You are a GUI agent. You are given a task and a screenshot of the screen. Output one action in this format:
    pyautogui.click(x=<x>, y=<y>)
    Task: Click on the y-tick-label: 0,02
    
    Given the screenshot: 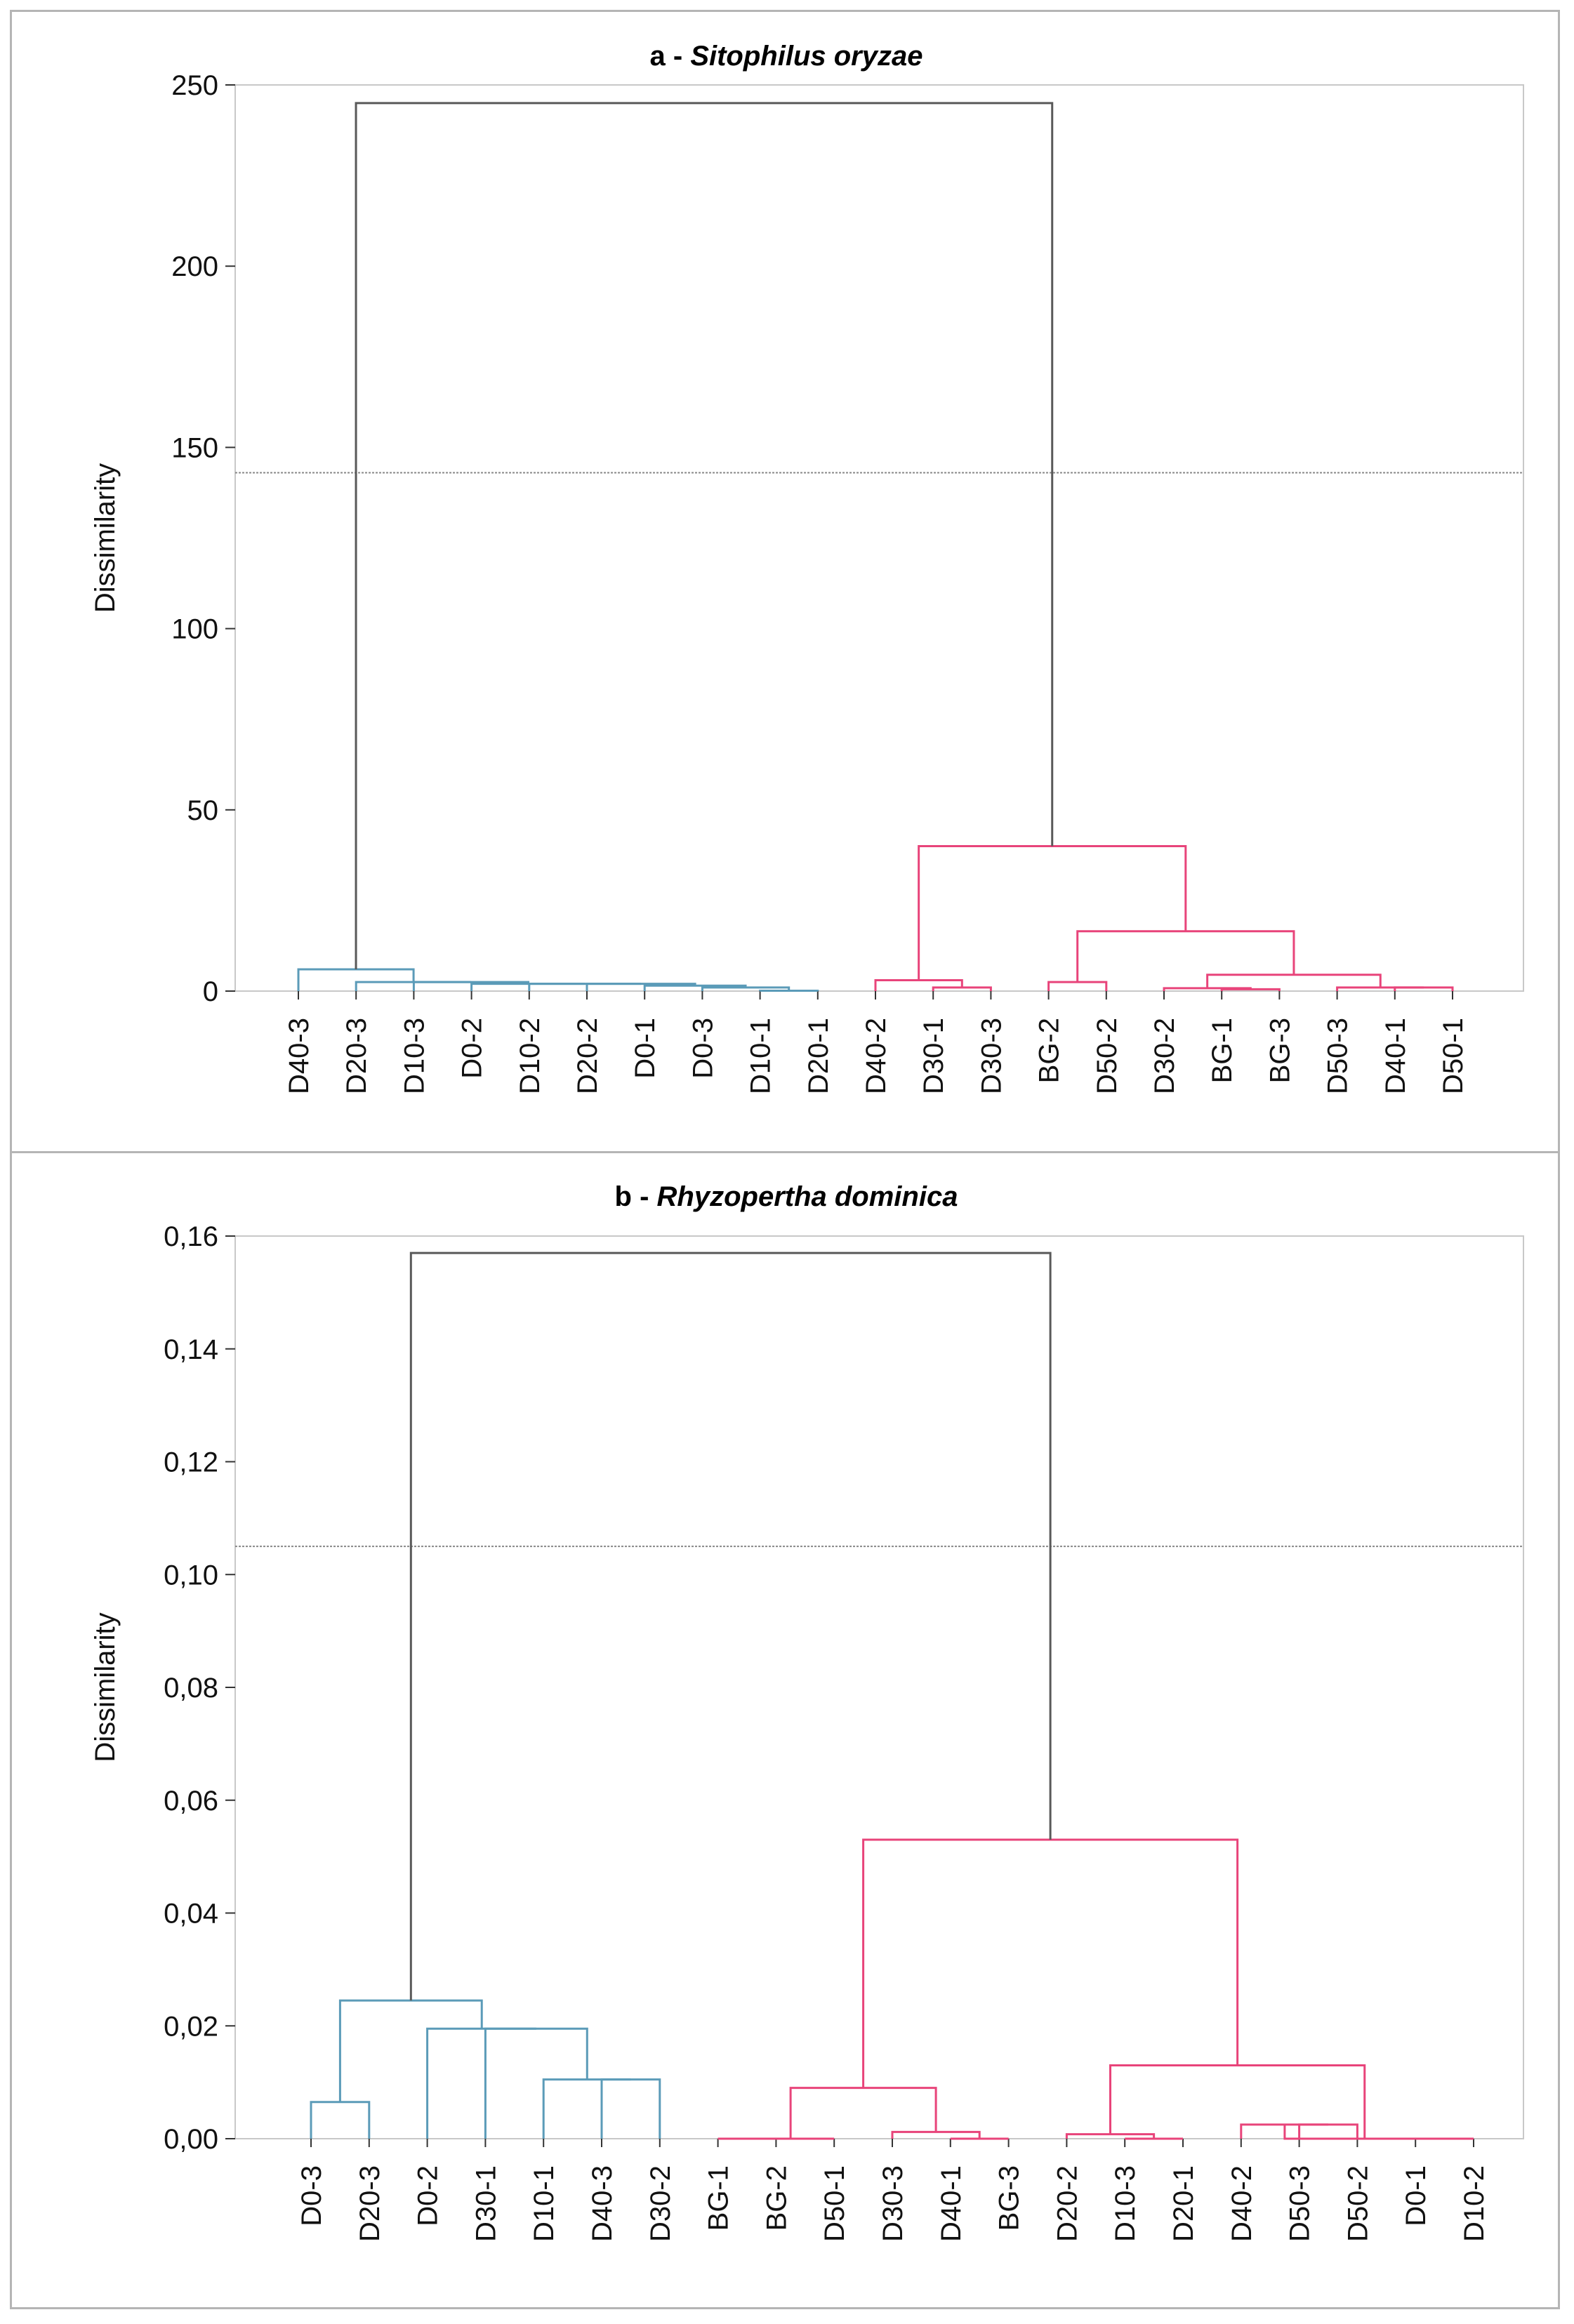 What is the action you would take?
    pyautogui.click(x=191, y=2026)
    